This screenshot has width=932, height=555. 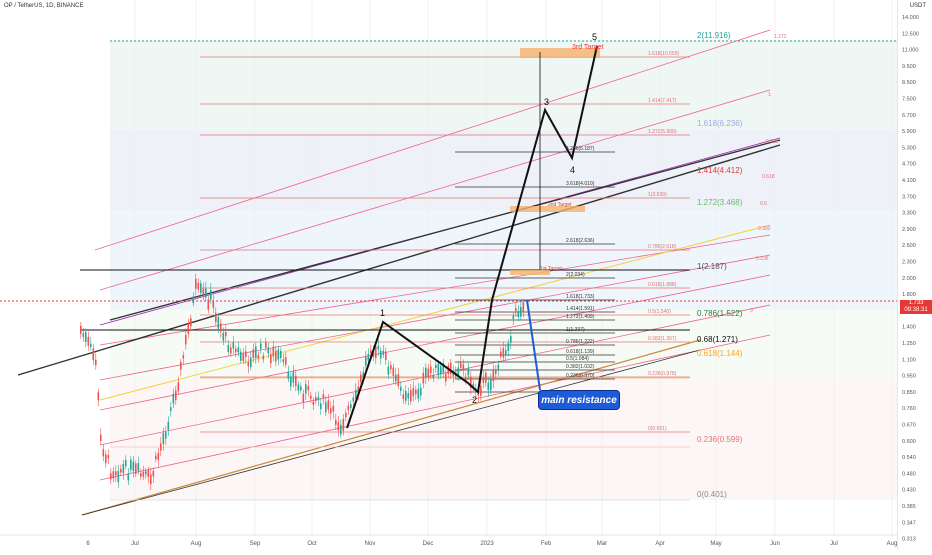 I want to click on channel-label: 0.382, so click(x=764, y=229).